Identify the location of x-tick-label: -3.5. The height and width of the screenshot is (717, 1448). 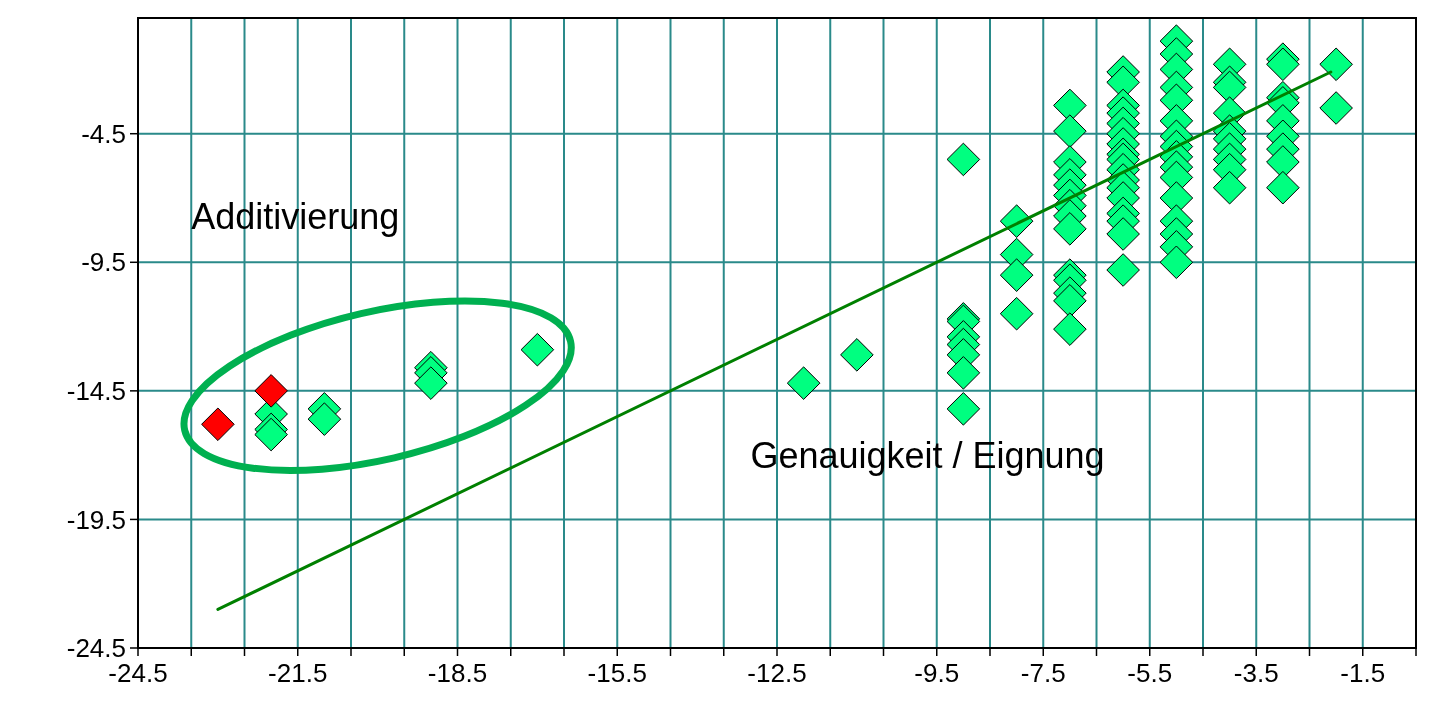
(1256, 673).